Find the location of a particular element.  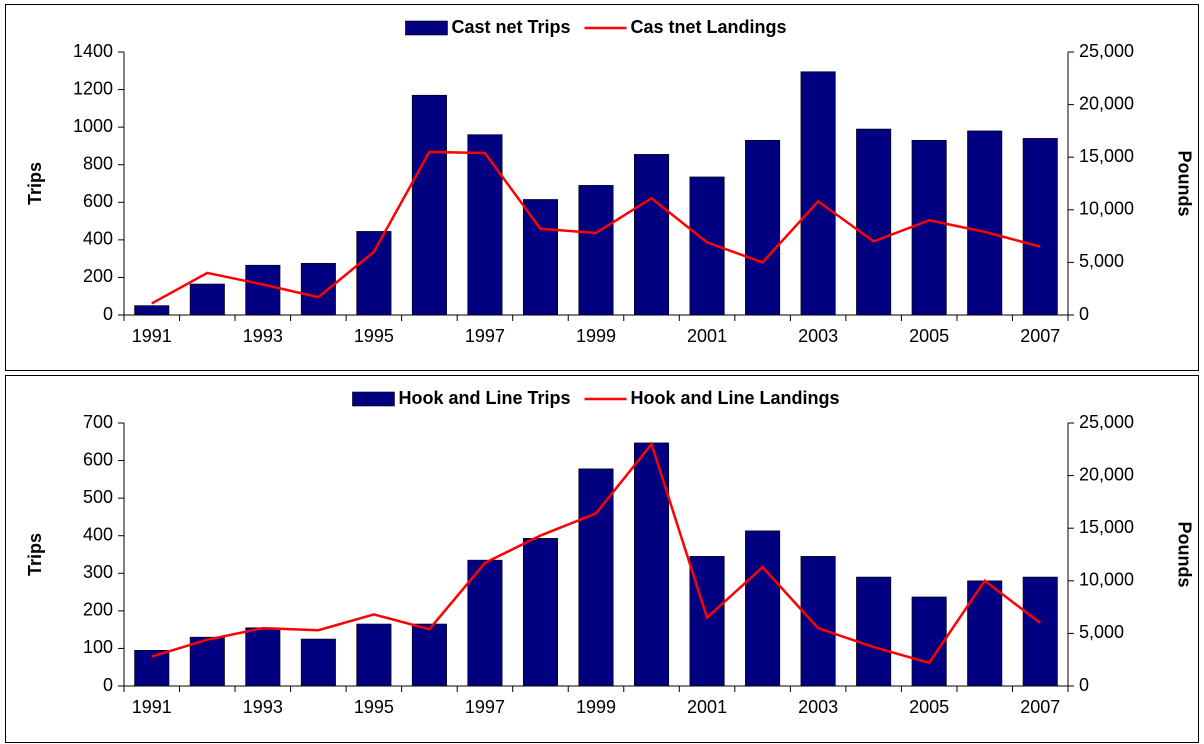

y-tick-label: 1000 is located at coordinates (93, 126).